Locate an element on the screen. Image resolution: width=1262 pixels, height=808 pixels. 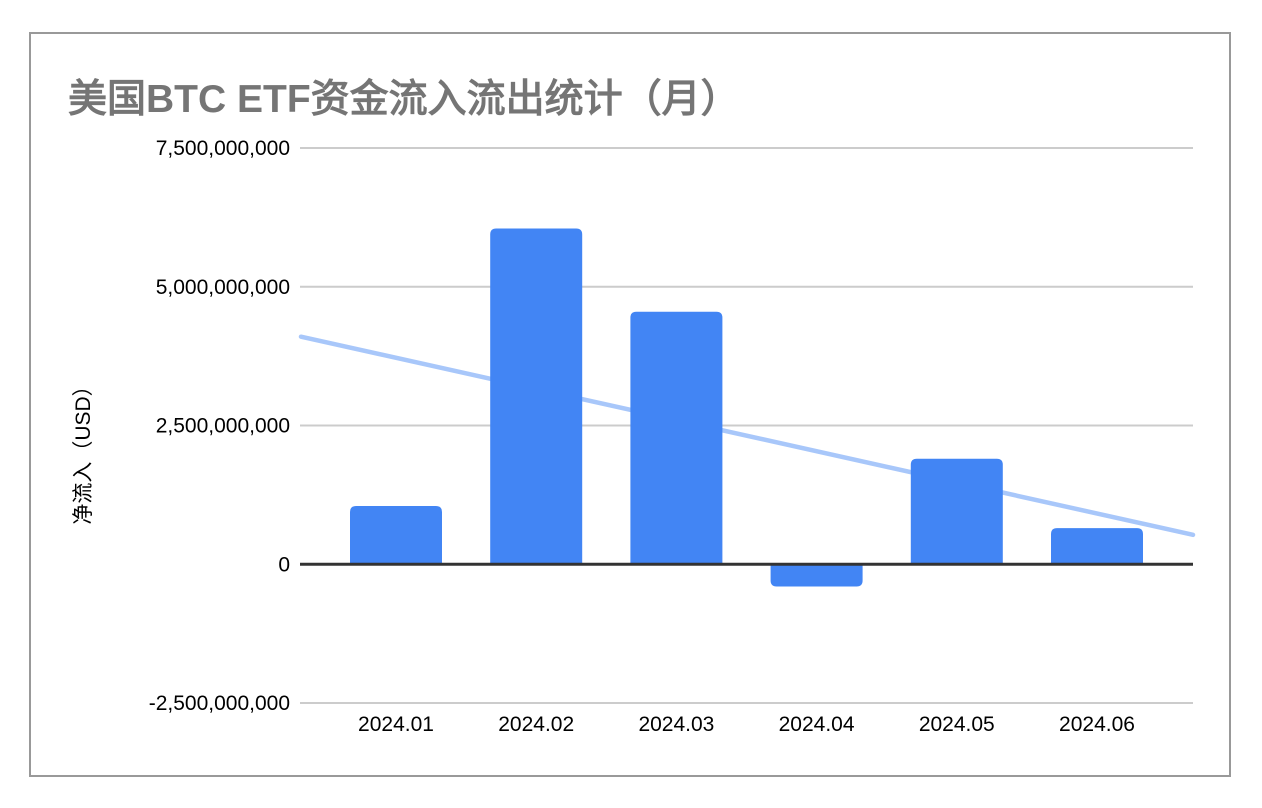
x-tick-label: 2024.06 is located at coordinates (1097, 724).